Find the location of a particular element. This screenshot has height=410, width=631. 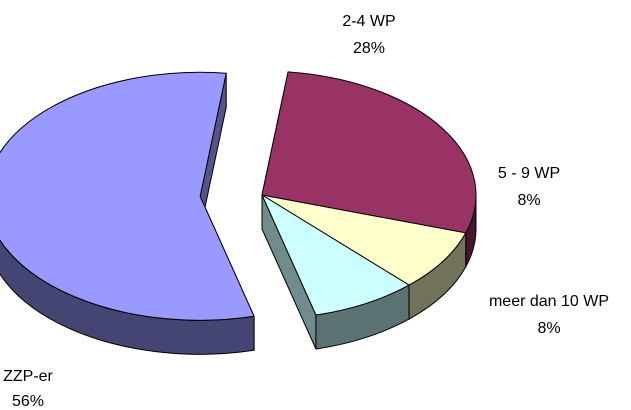

slice-label-5-9-wp: 5 - 9 WP is located at coordinates (529, 173).